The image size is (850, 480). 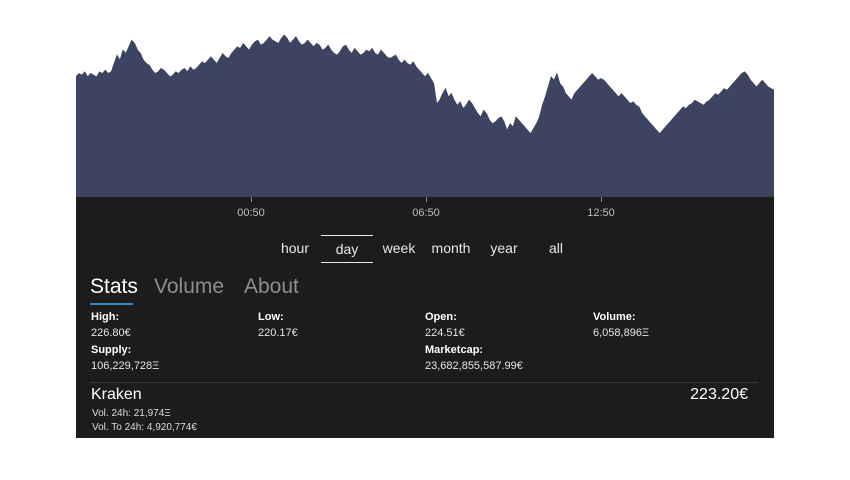 I want to click on range-all: all, so click(x=555, y=248).